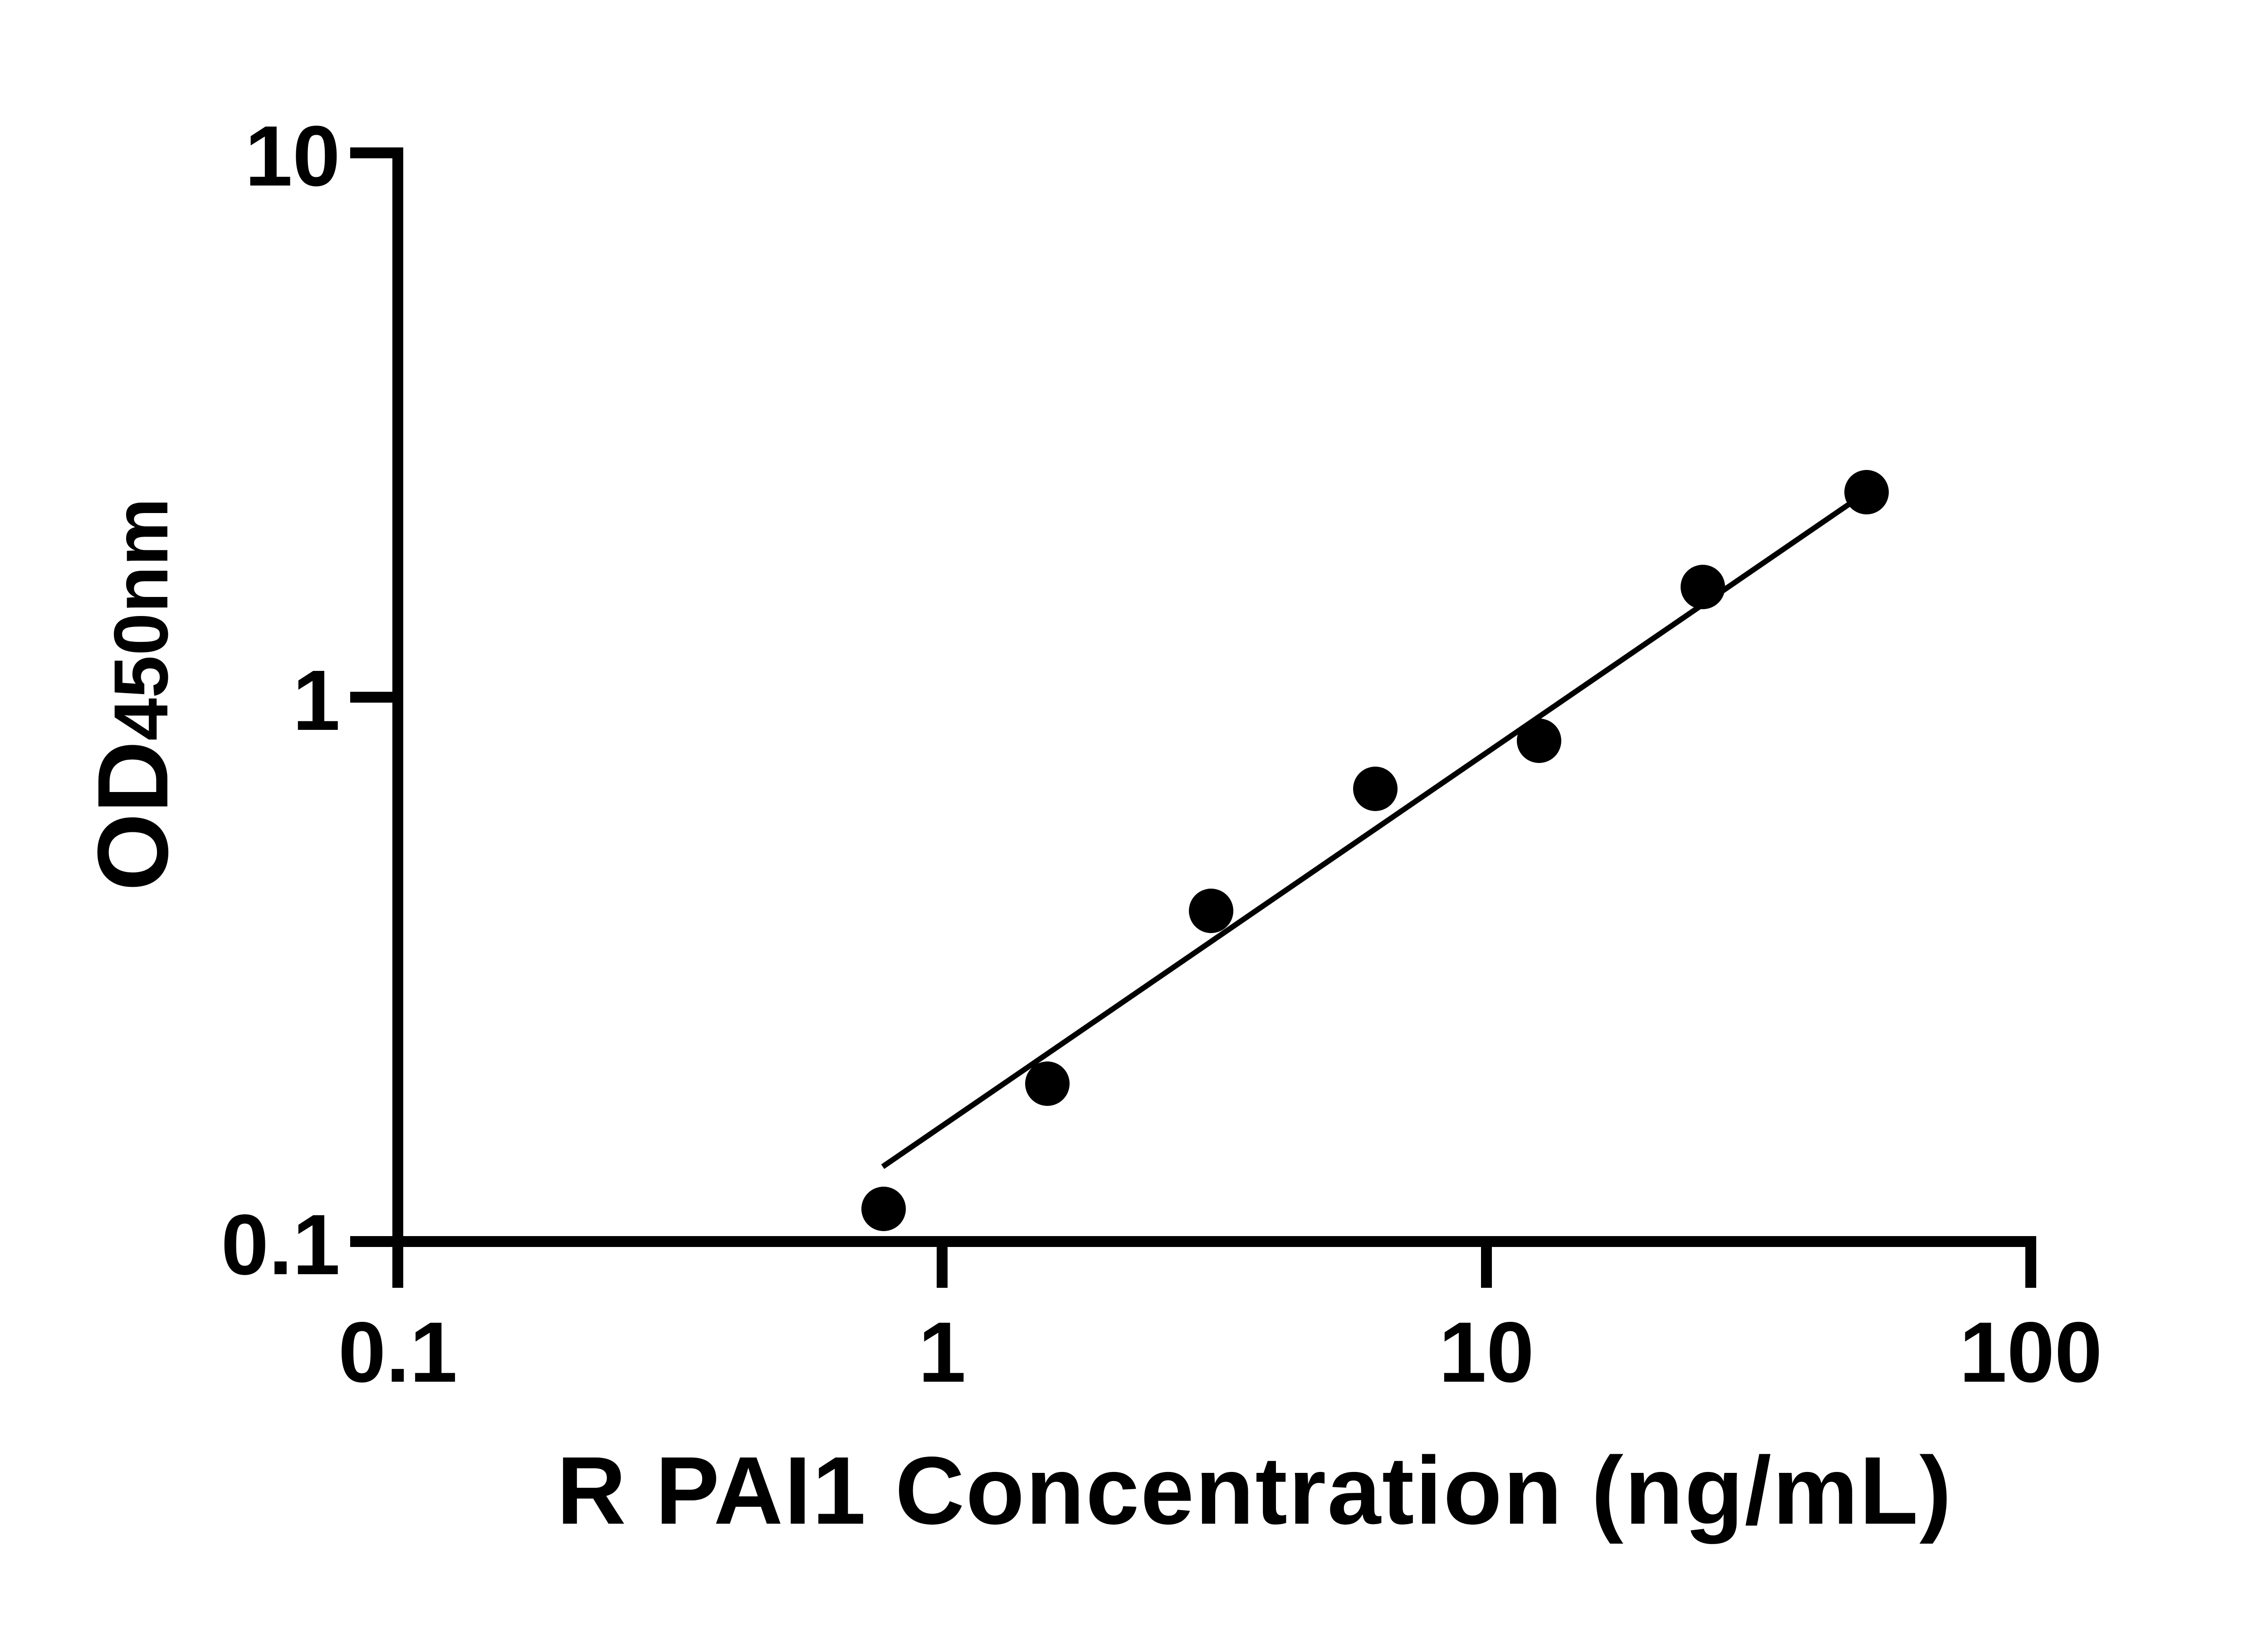 This screenshot has width=2268, height=1633. What do you see at coordinates (1255, 1490) in the screenshot?
I see `svg-text: R PAI1 Concentration (ng/mL)` at bounding box center [1255, 1490].